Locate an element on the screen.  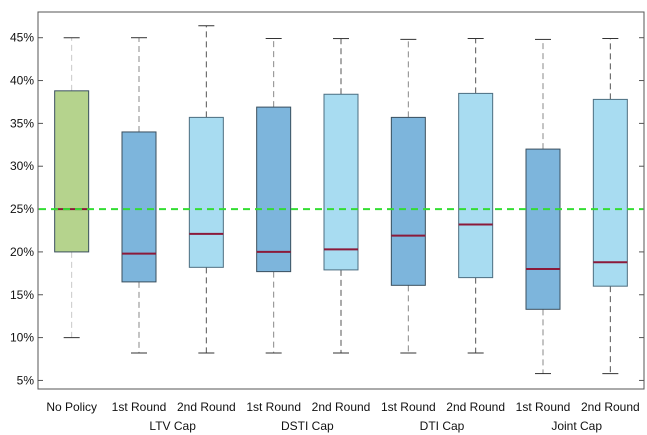
y-tick-label: 40% is located at coordinates (22, 81).